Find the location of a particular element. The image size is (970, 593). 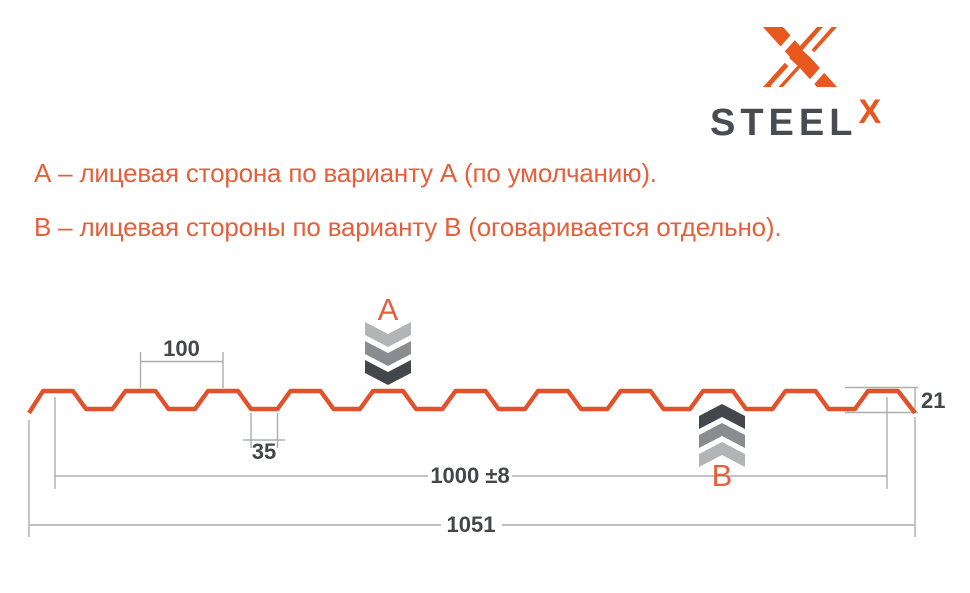

dim-pitch-label: 100 is located at coordinates (181, 348).